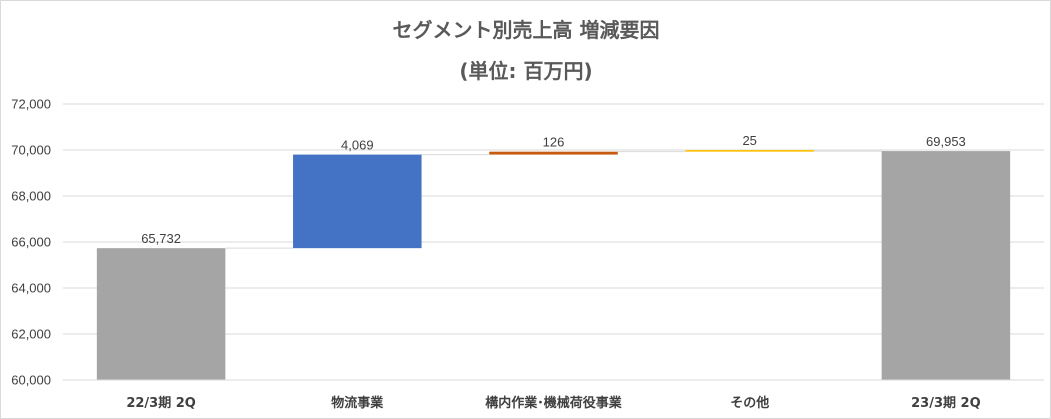 This screenshot has height=419, width=1051. What do you see at coordinates (749, 140) in the screenshot?
I see `data-label: 25` at bounding box center [749, 140].